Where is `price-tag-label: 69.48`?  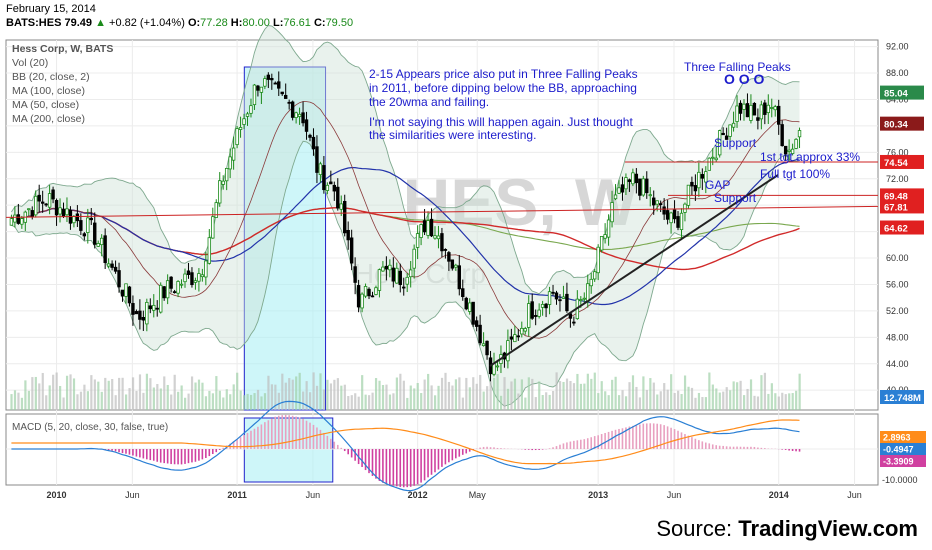
price-tag-label: 69.48 is located at coordinates (896, 196).